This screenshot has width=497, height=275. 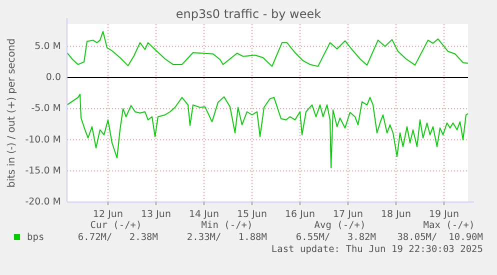 What do you see at coordinates (300, 214) in the screenshot?
I see `x-tick-label: 16 Jun` at bounding box center [300, 214].